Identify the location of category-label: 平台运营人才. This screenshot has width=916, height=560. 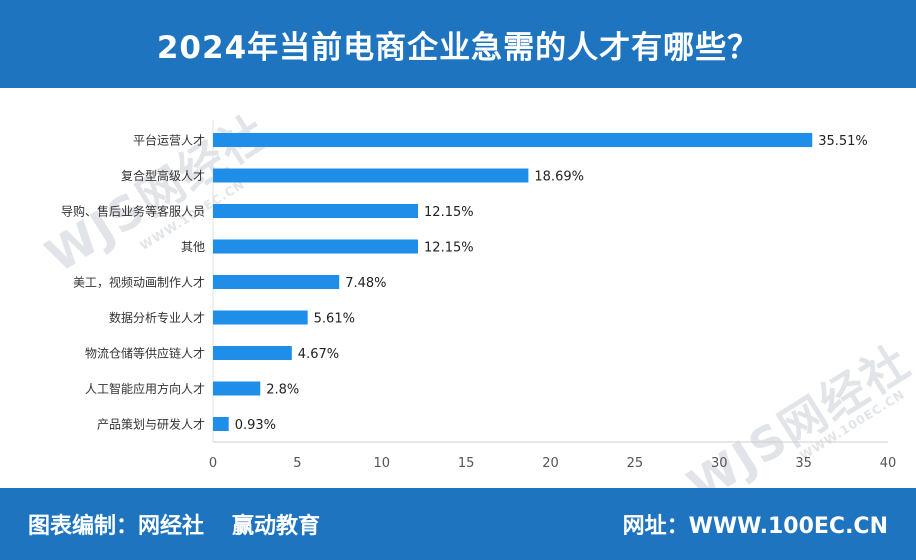
(169, 140).